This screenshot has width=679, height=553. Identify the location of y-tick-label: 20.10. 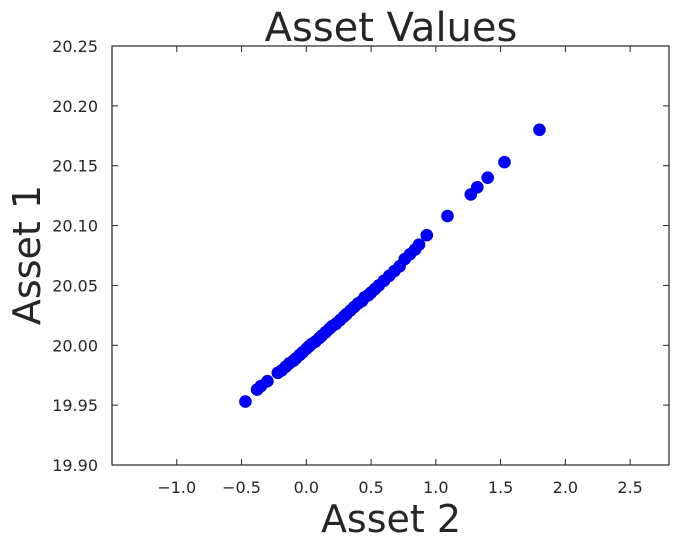
(75, 226).